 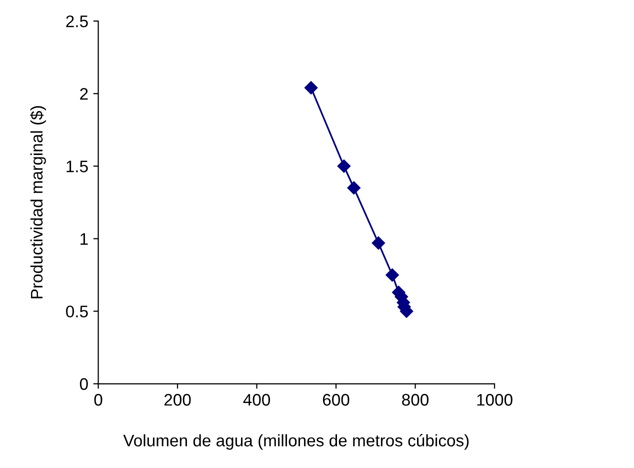 What do you see at coordinates (77, 166) in the screenshot?
I see `y-tick-label: 1.5` at bounding box center [77, 166].